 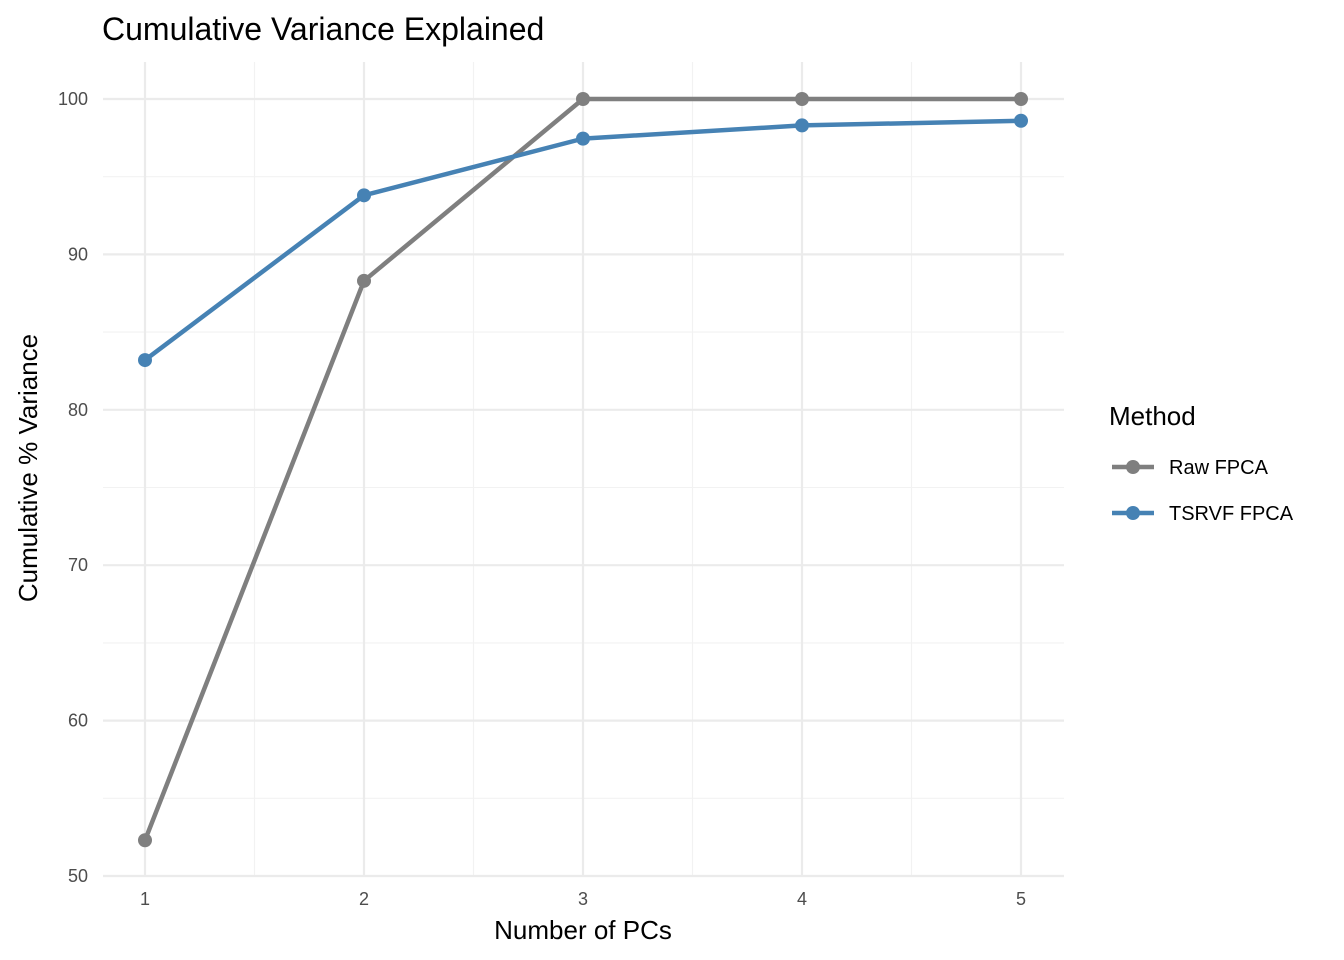 What do you see at coordinates (1021, 899) in the screenshot?
I see `x-tick-label: 5` at bounding box center [1021, 899].